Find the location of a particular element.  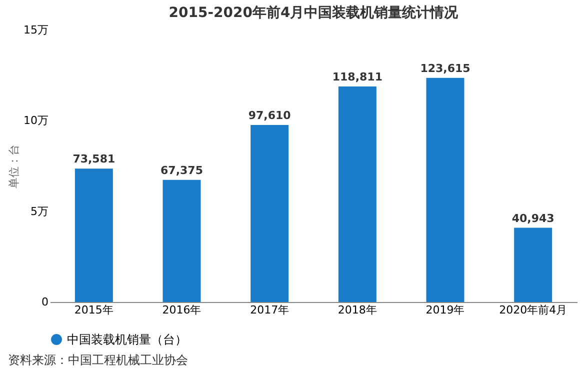

x-tick-label: 2016年 is located at coordinates (182, 310).